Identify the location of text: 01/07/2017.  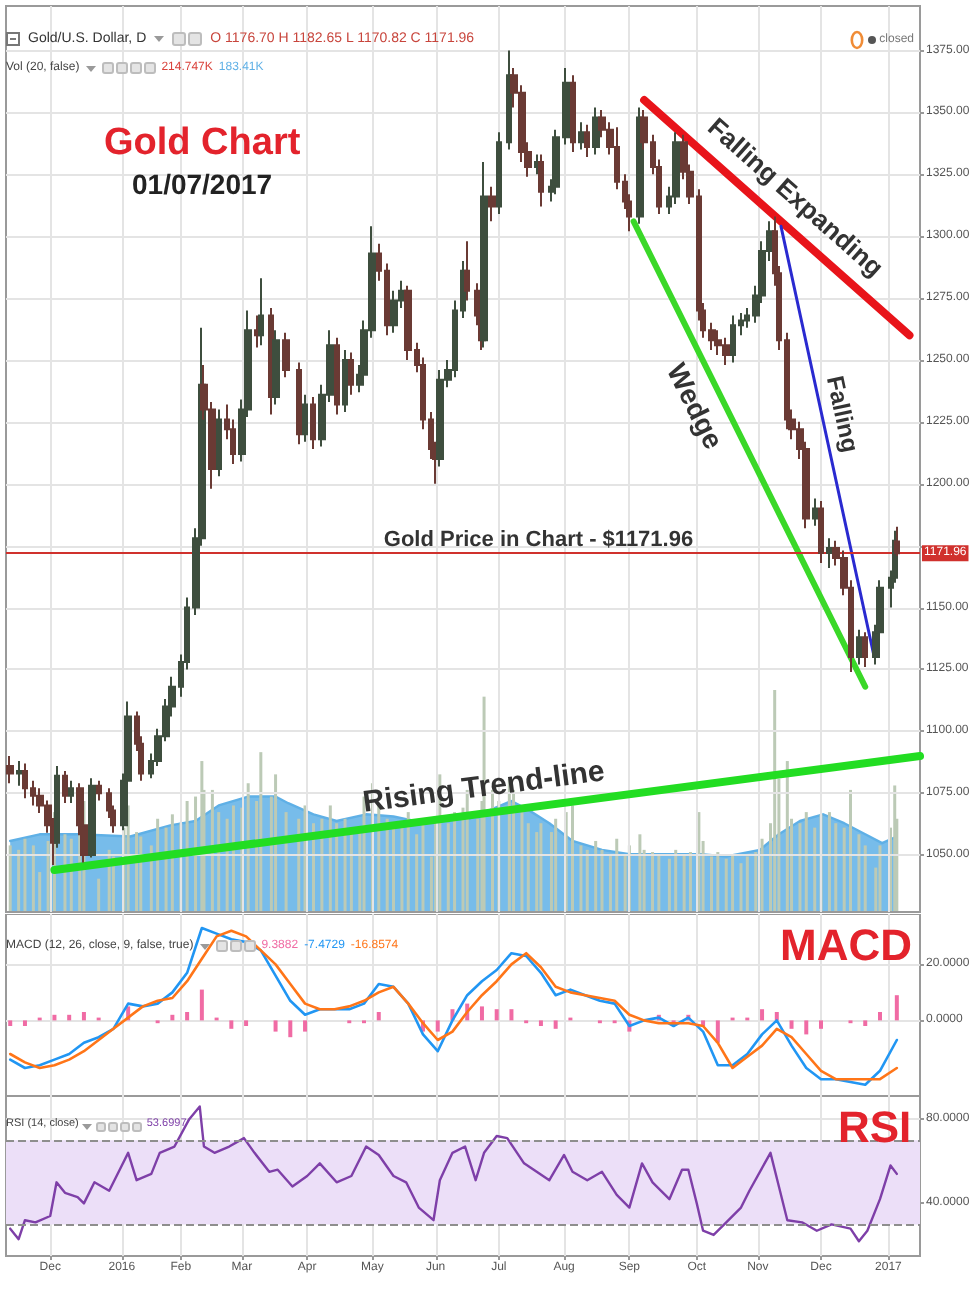
(202, 184).